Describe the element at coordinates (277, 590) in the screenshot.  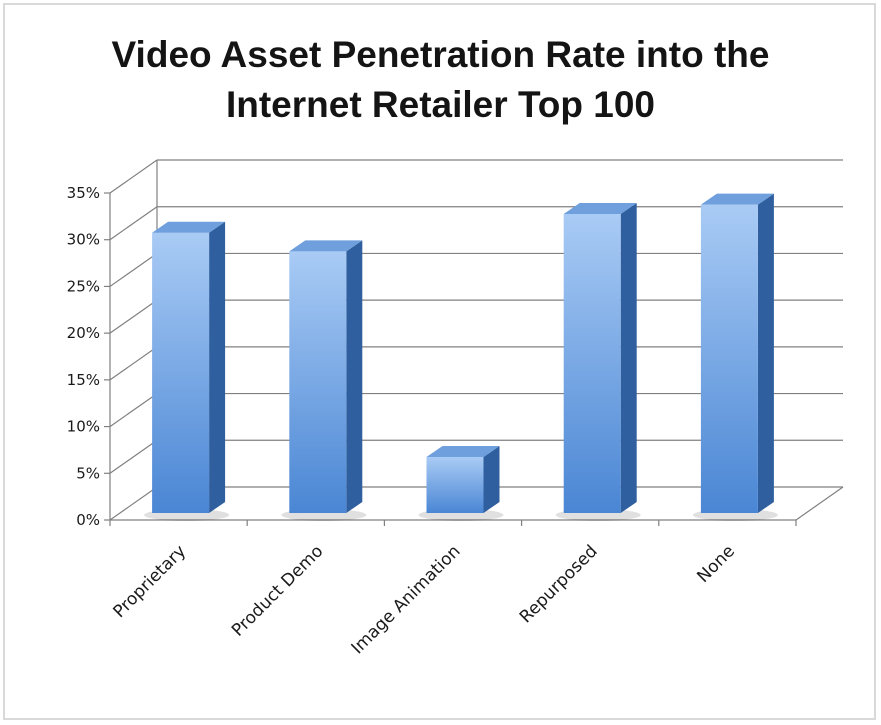
I see `x-category-label: Product Demo` at that location.